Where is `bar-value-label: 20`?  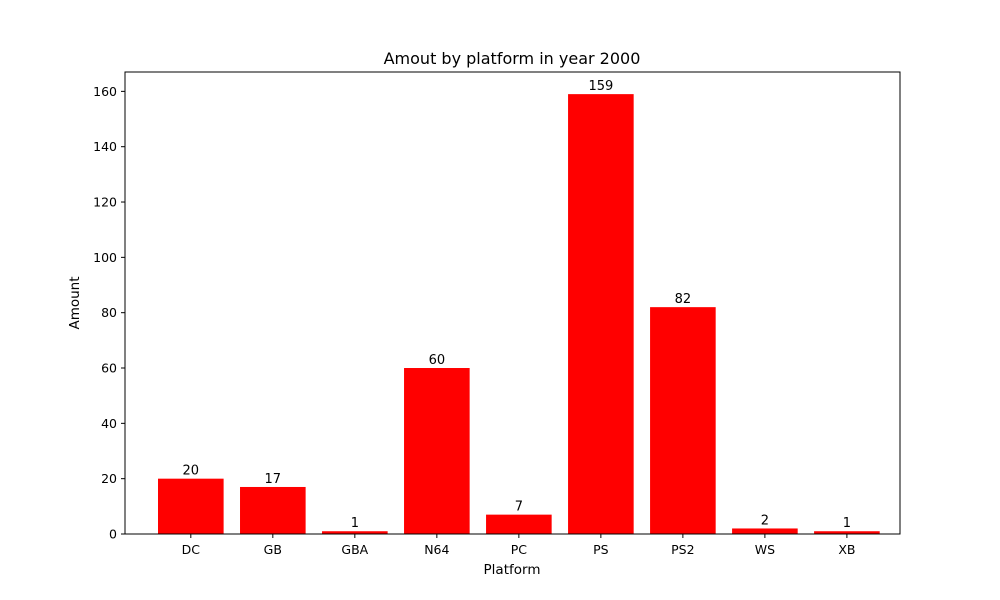 bar-value-label: 20 is located at coordinates (191, 471).